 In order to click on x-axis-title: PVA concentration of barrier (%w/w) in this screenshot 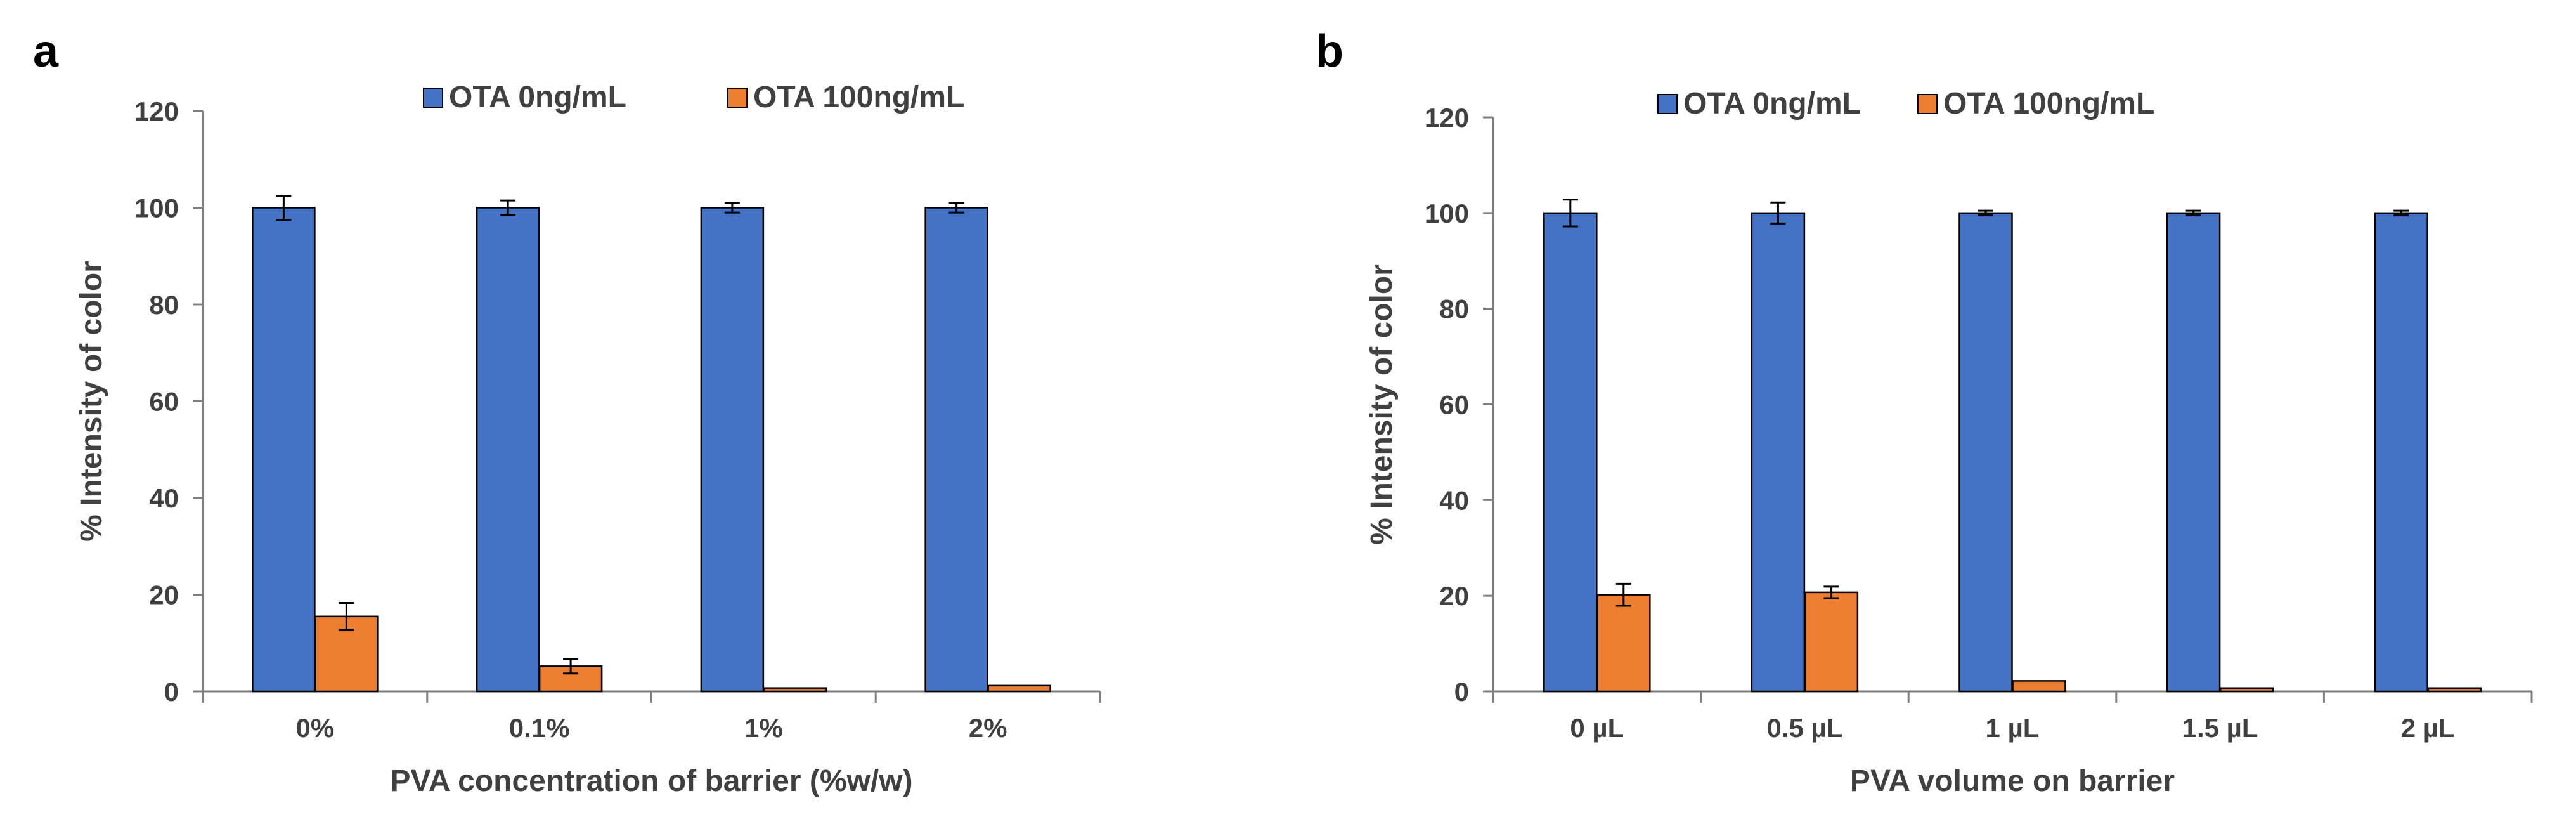, I will do `click(651, 781)`.